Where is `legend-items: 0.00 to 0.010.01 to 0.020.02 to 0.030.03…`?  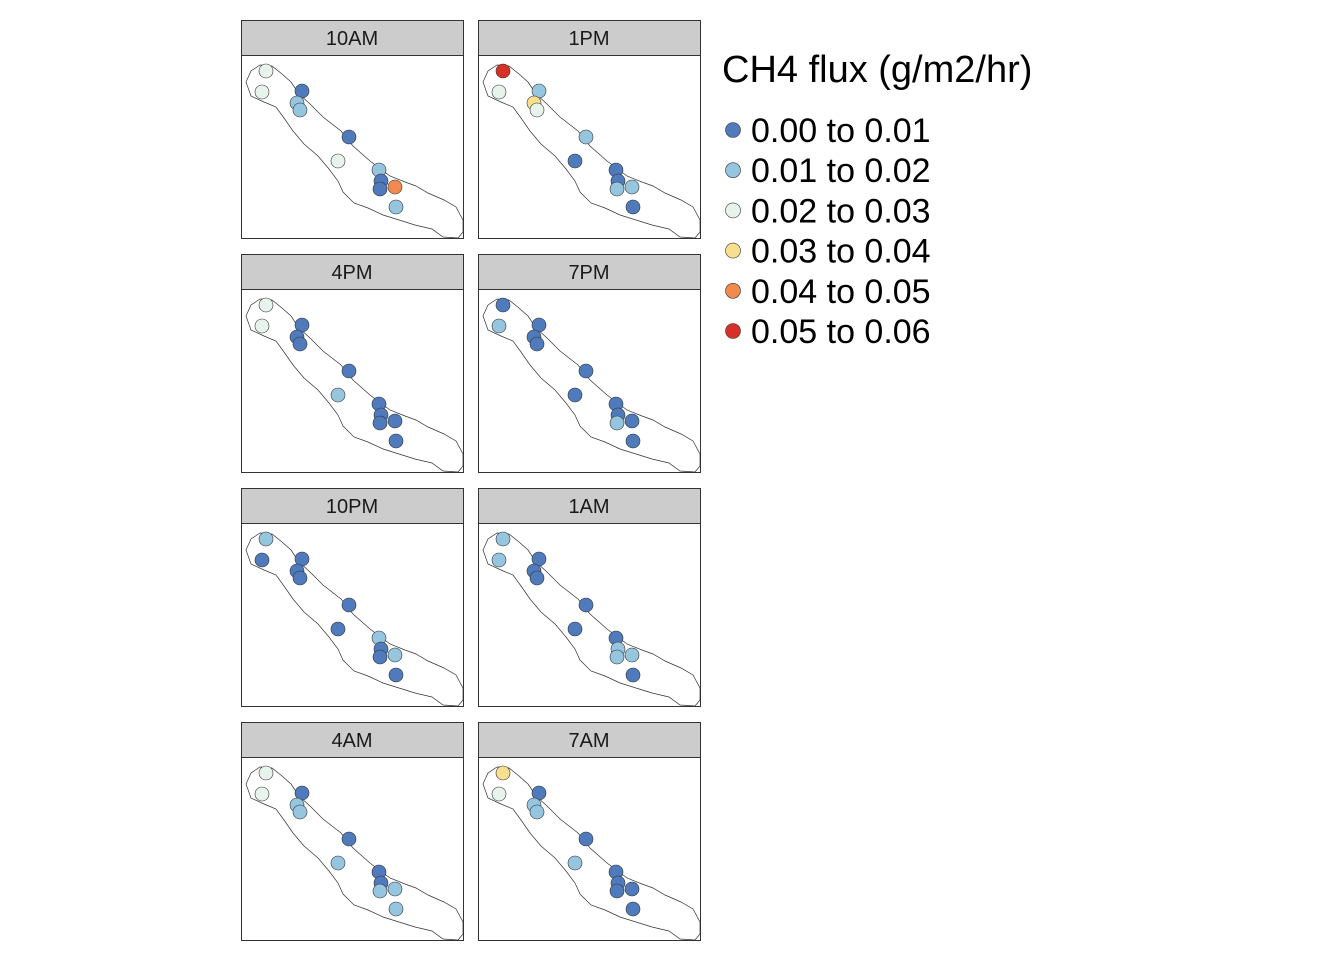
legend-items: 0.00 to 0.010.01 to 0.020.02 to 0.030.03… is located at coordinates (828, 231).